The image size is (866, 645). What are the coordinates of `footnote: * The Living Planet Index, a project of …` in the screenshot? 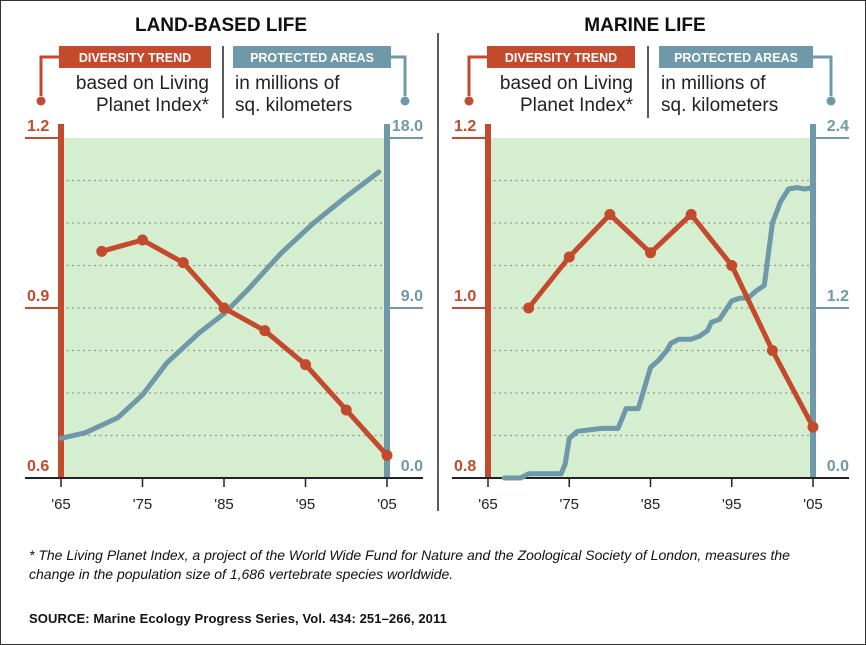 It's located at (409, 564).